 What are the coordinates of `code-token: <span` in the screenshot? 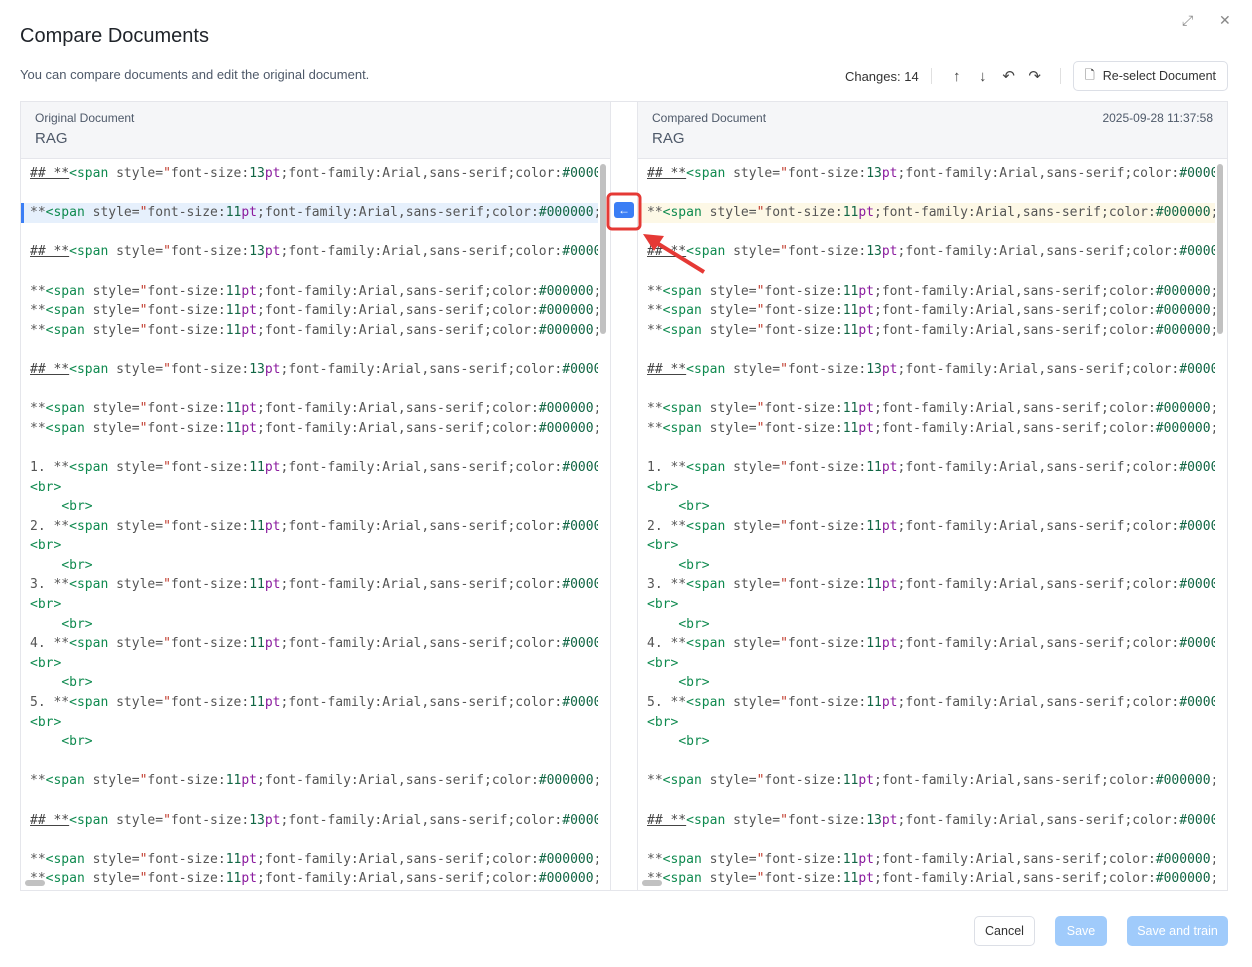 It's located at (706, 820).